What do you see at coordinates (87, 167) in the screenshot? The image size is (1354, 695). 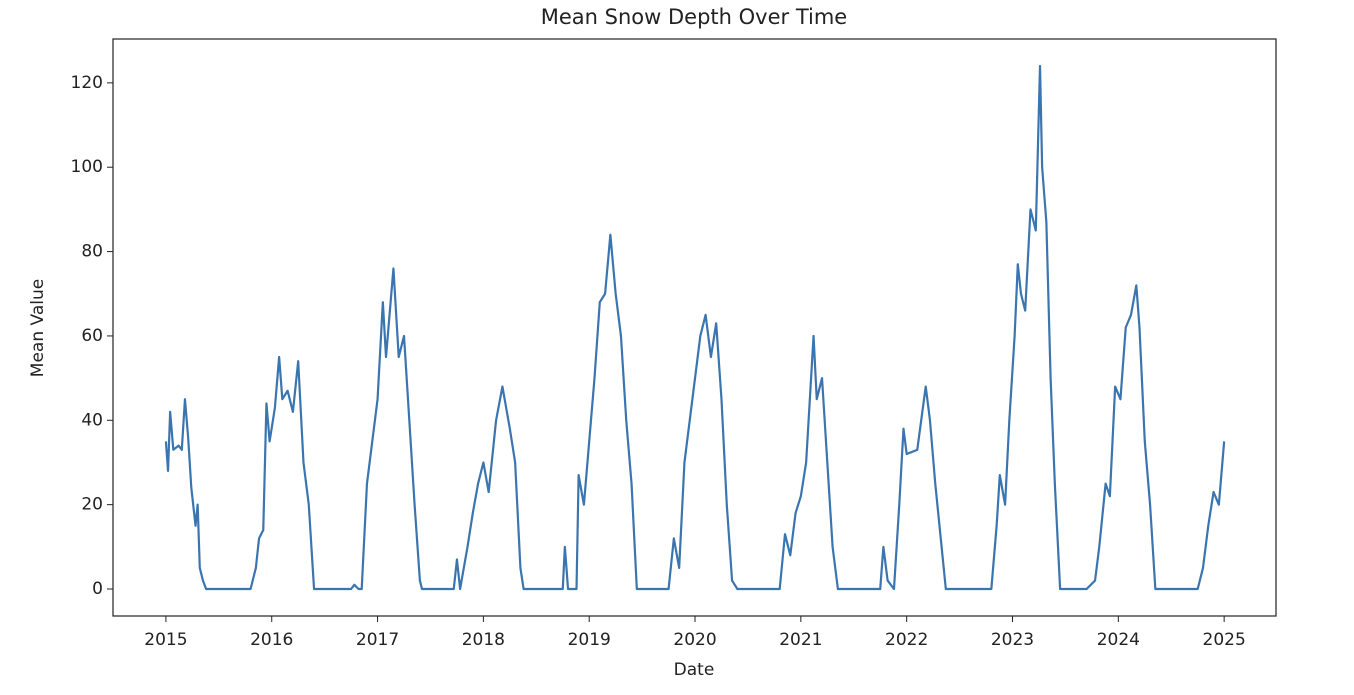 I see `y-tick-label: 100` at bounding box center [87, 167].